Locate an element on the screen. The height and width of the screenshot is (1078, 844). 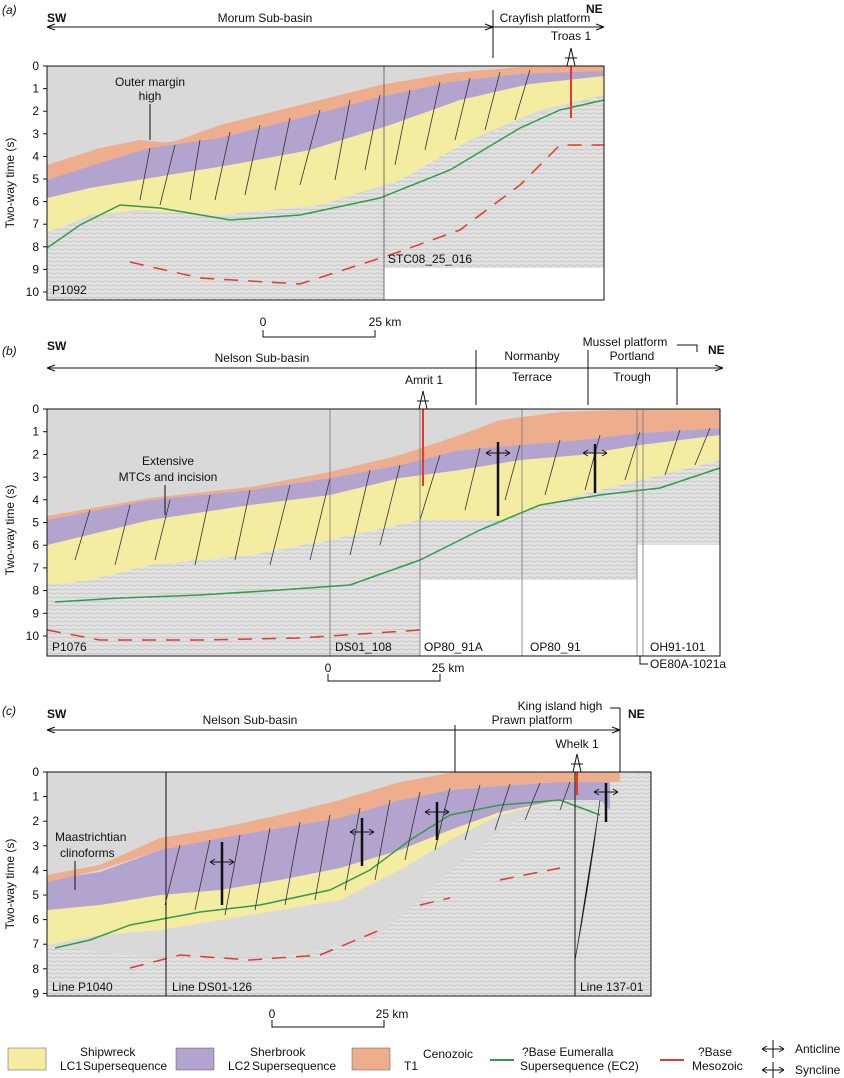
region-label-mussel: Mussel platform is located at coordinates (625, 342).